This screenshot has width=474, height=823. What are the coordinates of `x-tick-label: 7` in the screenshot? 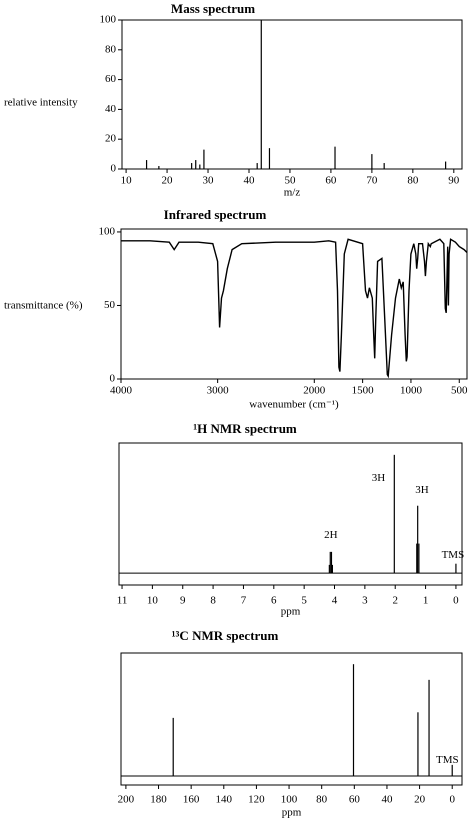 It's located at (244, 601).